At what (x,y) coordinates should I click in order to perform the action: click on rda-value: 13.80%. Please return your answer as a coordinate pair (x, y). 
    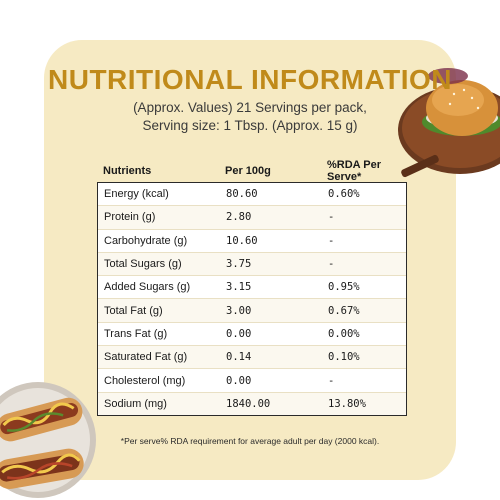
    Looking at the image, I should click on (347, 403).